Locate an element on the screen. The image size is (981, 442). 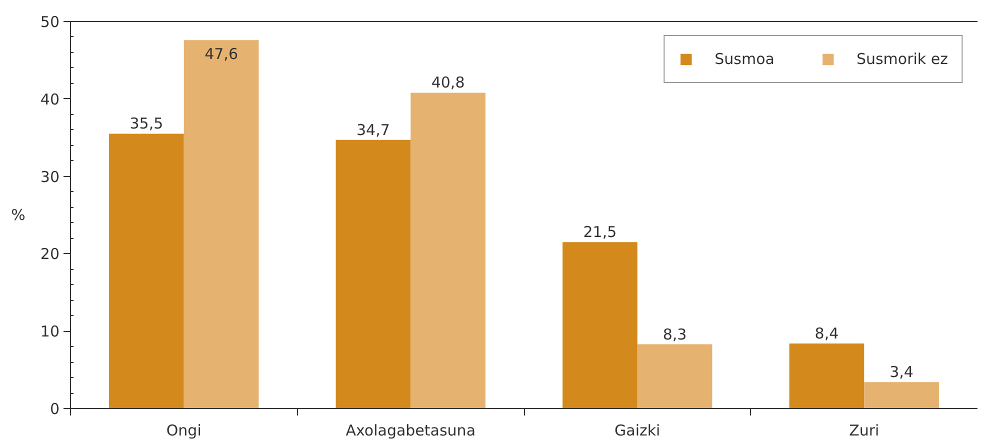
y-tick-label: 20 is located at coordinates (50, 254).